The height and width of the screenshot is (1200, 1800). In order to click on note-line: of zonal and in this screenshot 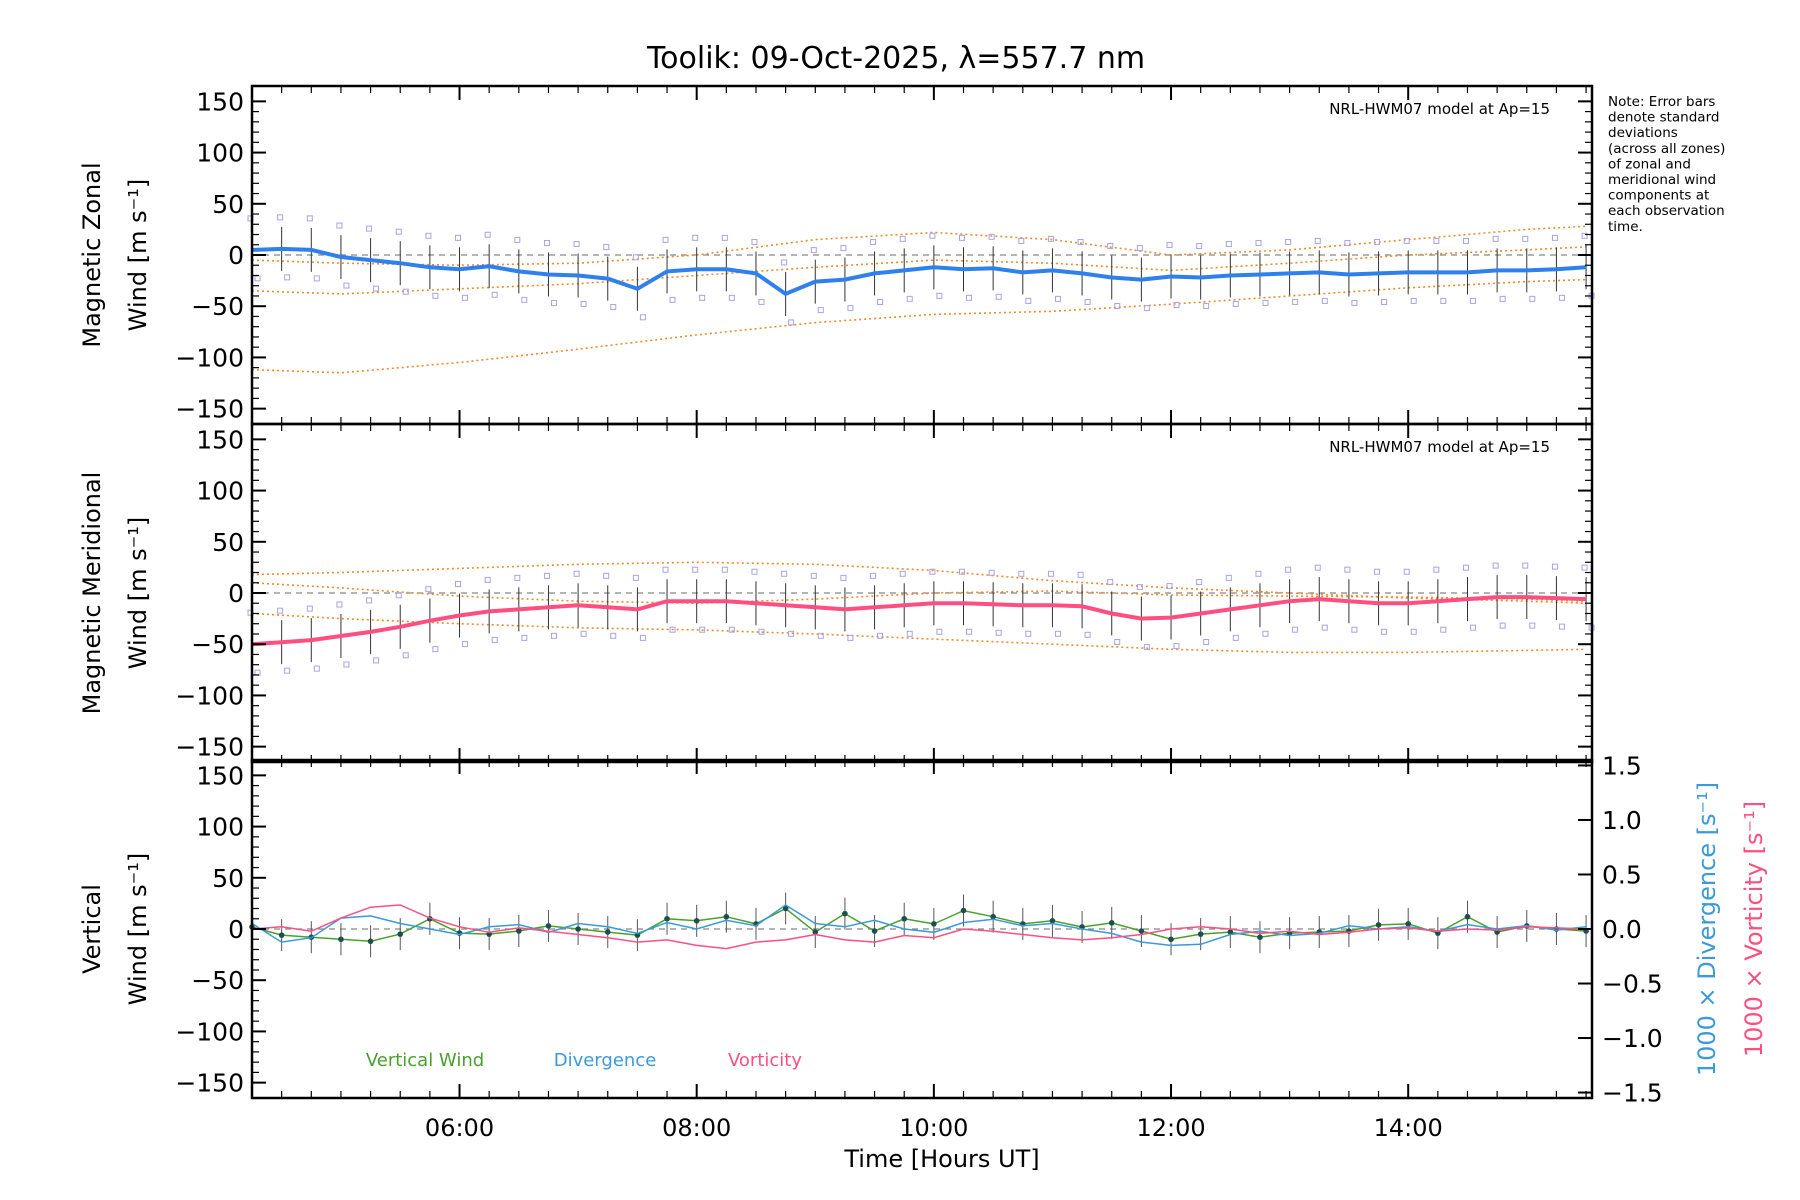, I will do `click(1649, 164)`.